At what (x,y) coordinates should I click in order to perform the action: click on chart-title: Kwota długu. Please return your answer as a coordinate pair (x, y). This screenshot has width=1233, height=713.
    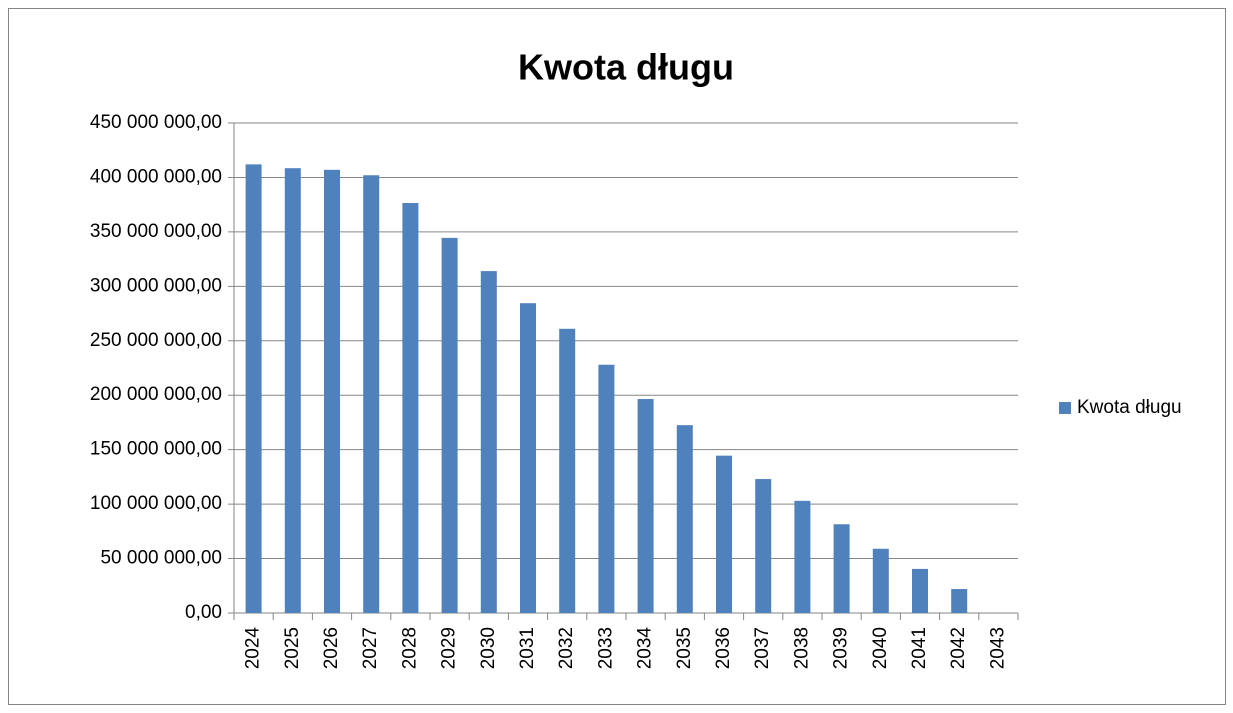
    Looking at the image, I should click on (626, 67).